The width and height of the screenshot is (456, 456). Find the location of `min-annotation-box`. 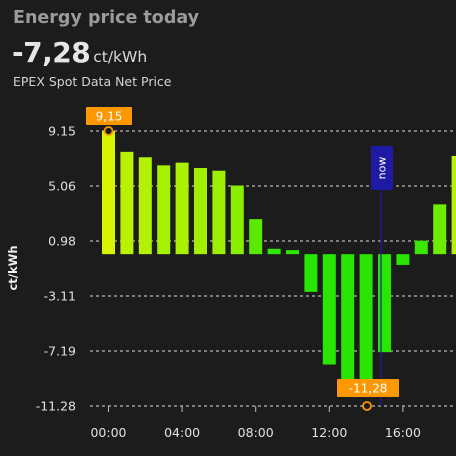

min-annotation-box is located at coordinates (368, 388).